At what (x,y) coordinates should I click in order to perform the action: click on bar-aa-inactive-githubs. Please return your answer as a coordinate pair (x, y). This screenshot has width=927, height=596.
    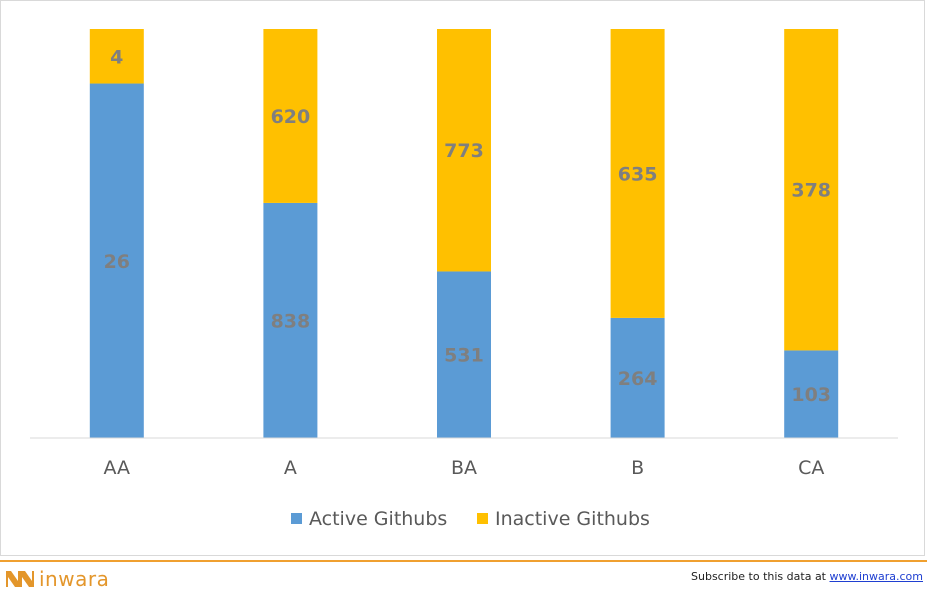
    Looking at the image, I should click on (116, 56).